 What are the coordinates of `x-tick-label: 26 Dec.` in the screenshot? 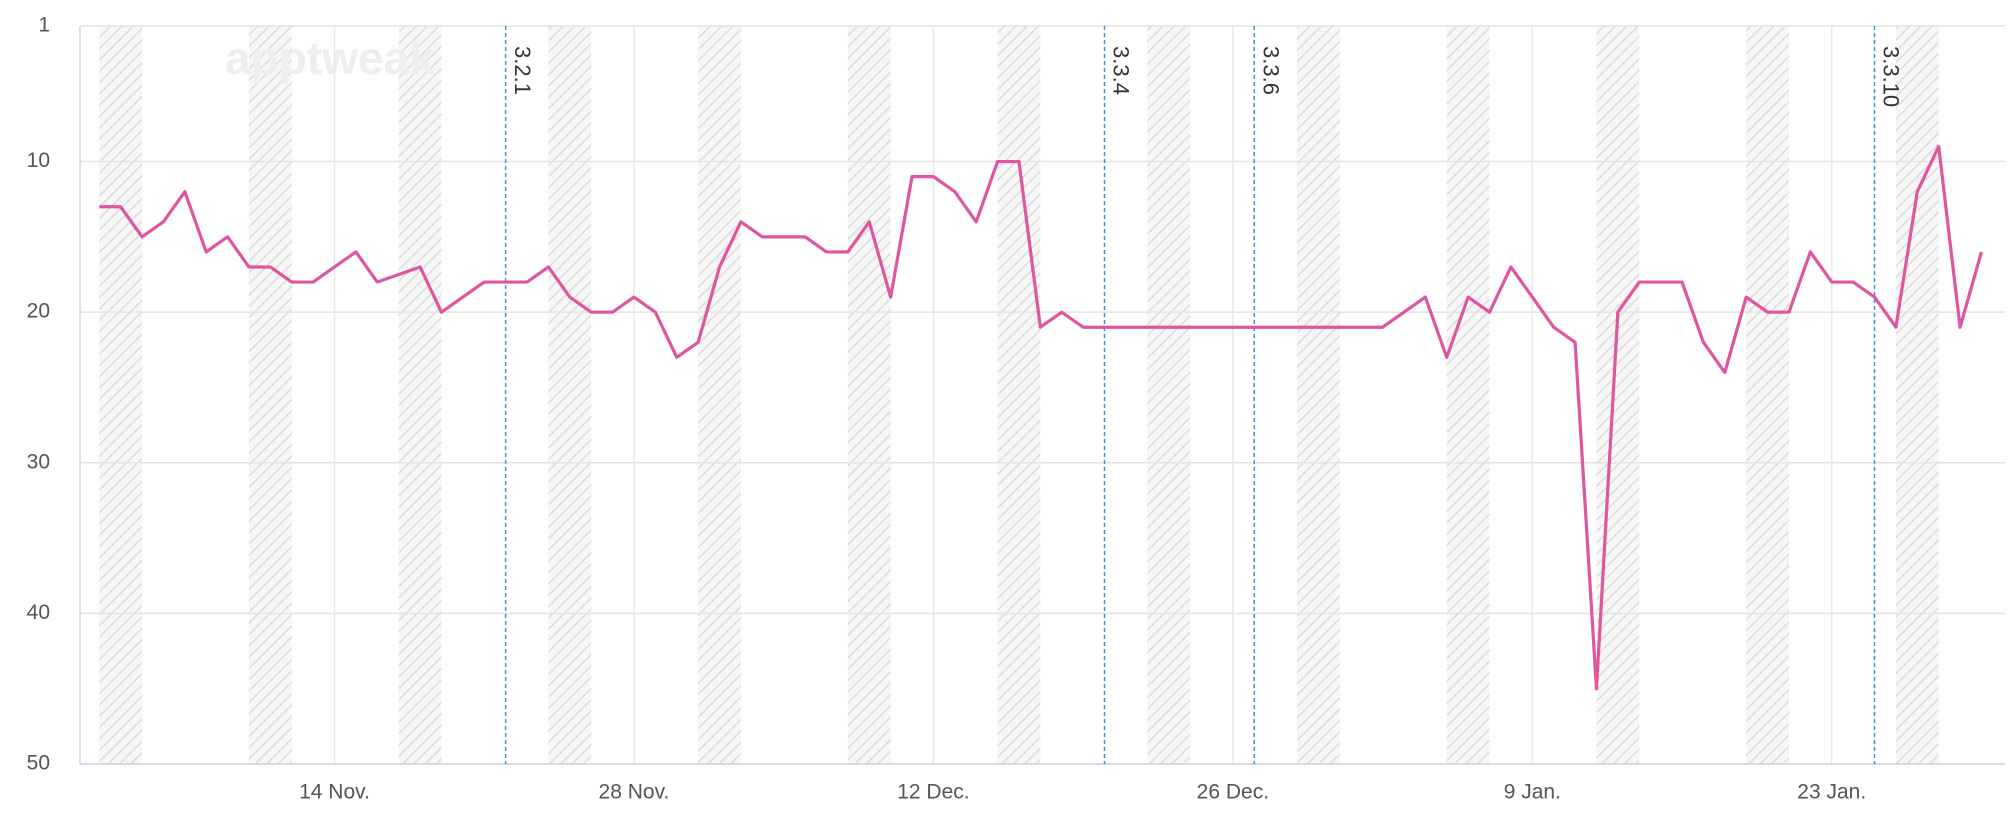 It's located at (1233, 792).